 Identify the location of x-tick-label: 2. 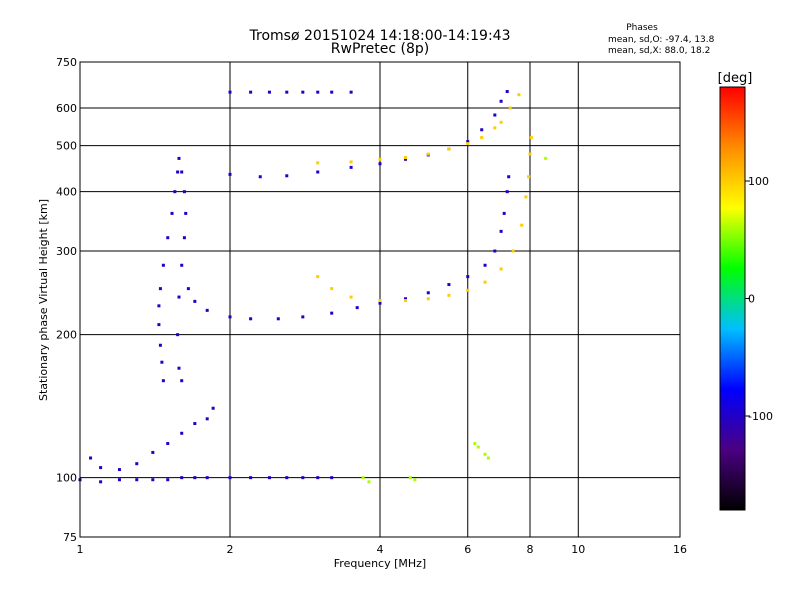
(230, 549).